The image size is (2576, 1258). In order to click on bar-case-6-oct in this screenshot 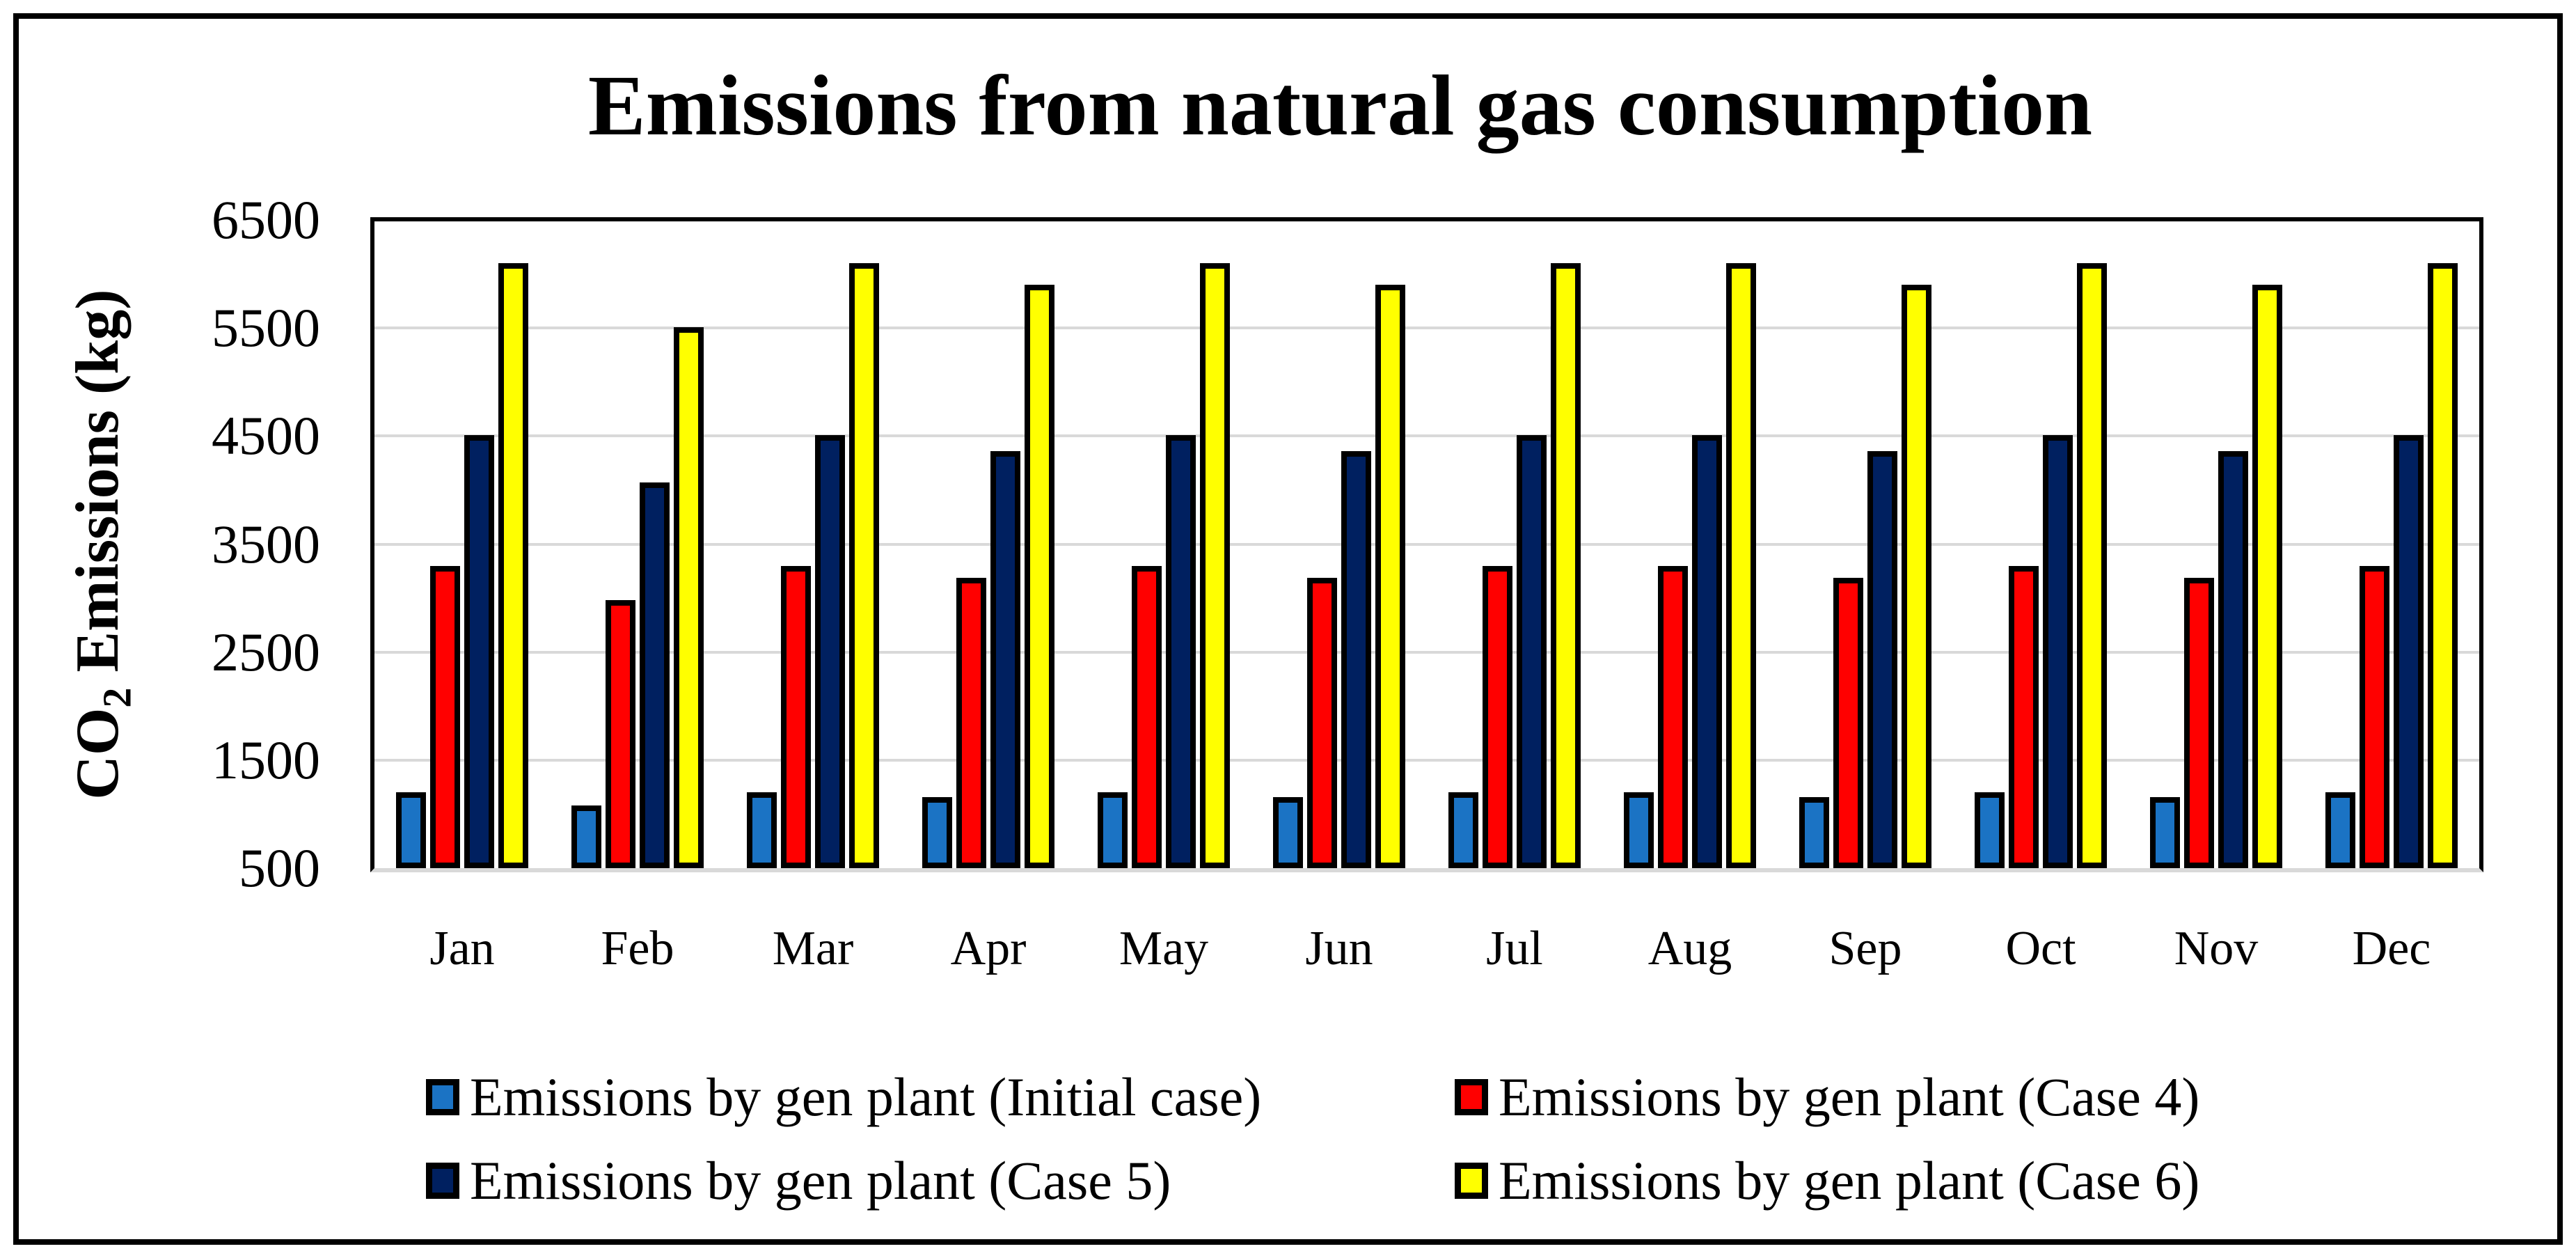, I will do `click(2092, 566)`.